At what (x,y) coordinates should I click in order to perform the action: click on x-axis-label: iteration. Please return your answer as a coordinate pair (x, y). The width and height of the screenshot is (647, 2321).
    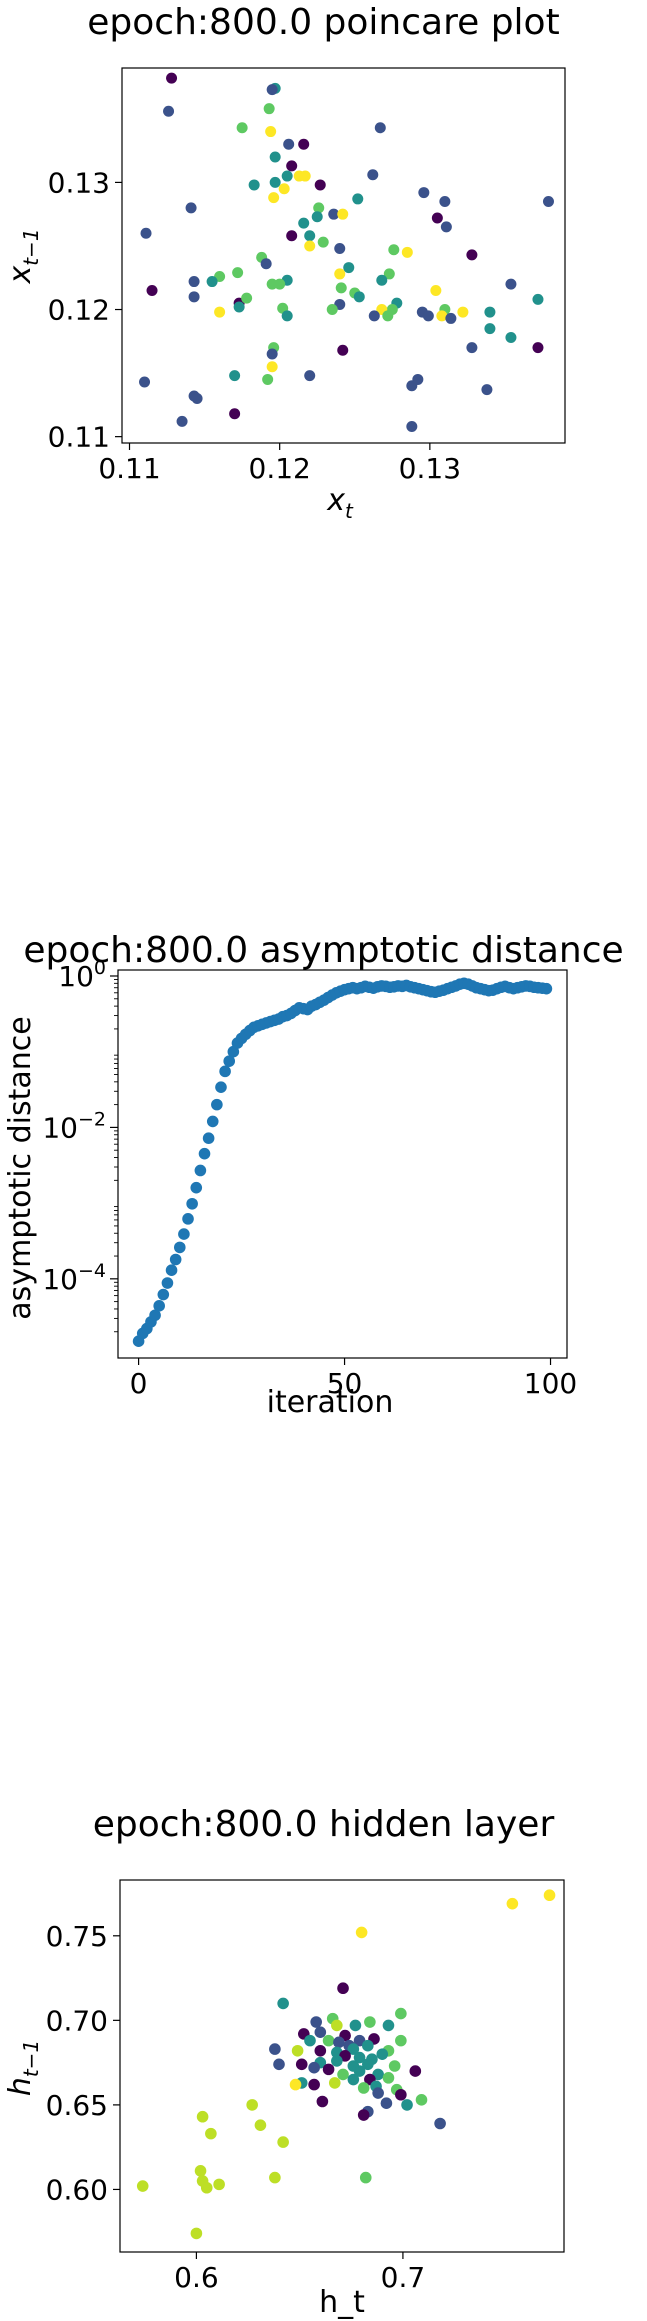
    Looking at the image, I should click on (330, 1402).